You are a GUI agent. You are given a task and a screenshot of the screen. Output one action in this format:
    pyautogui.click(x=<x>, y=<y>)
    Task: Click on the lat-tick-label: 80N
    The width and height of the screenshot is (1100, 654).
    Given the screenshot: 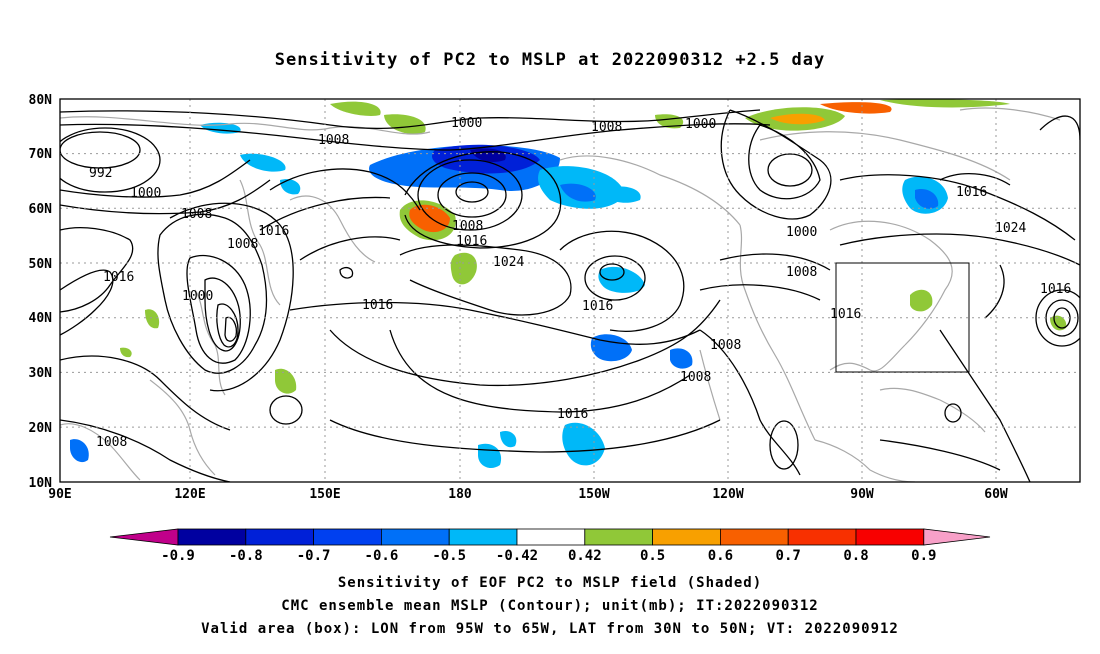 What is the action you would take?
    pyautogui.click(x=41, y=100)
    